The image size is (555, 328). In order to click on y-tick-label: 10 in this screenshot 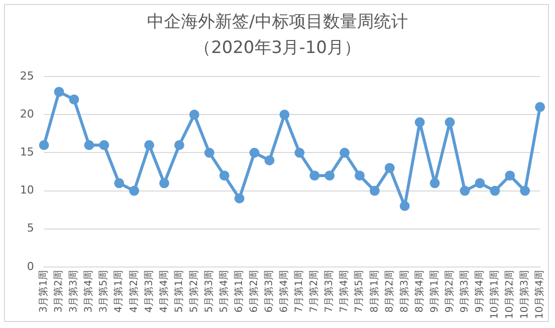, I will do `click(27, 190)`.